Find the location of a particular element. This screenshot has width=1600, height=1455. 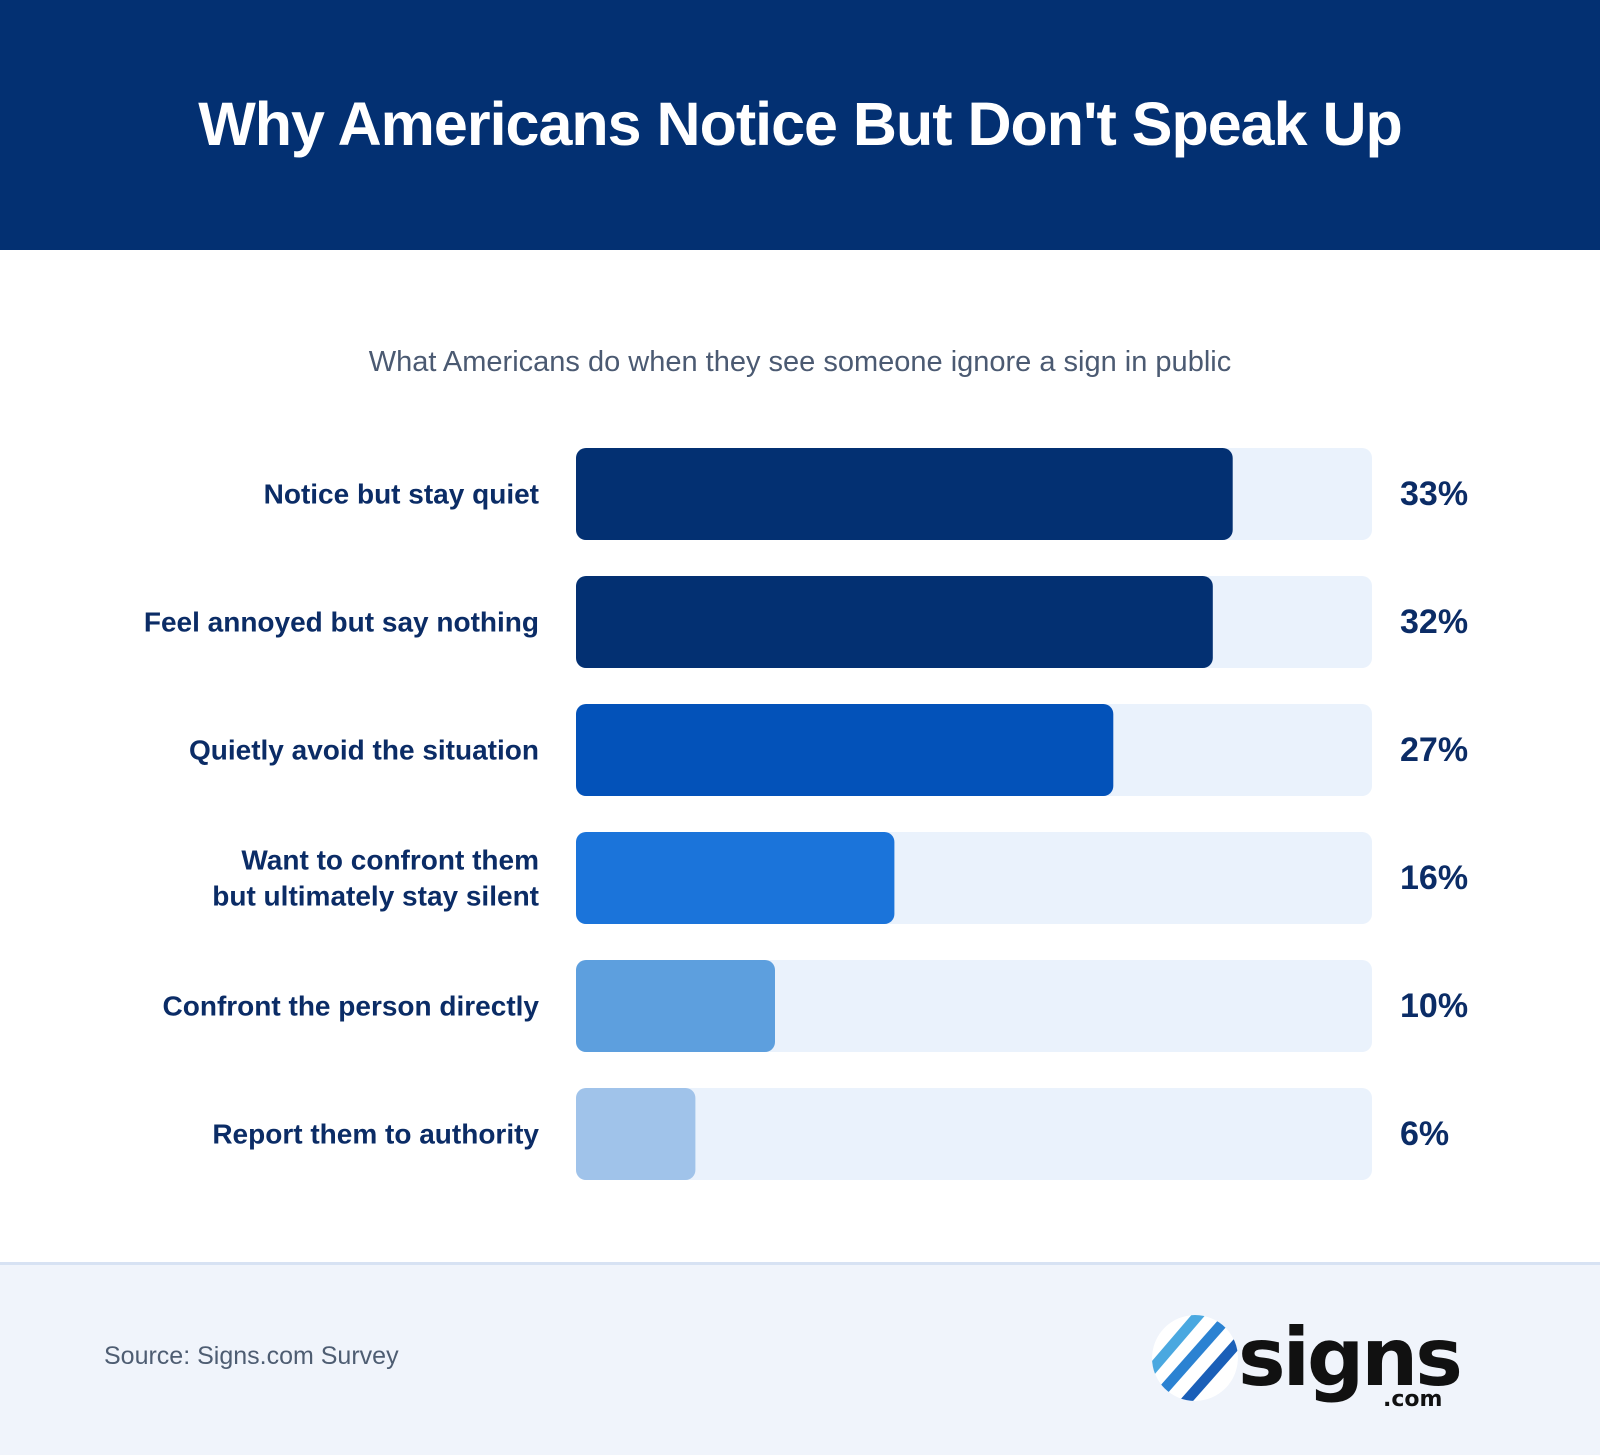

bar-track is located at coordinates (974, 1134).